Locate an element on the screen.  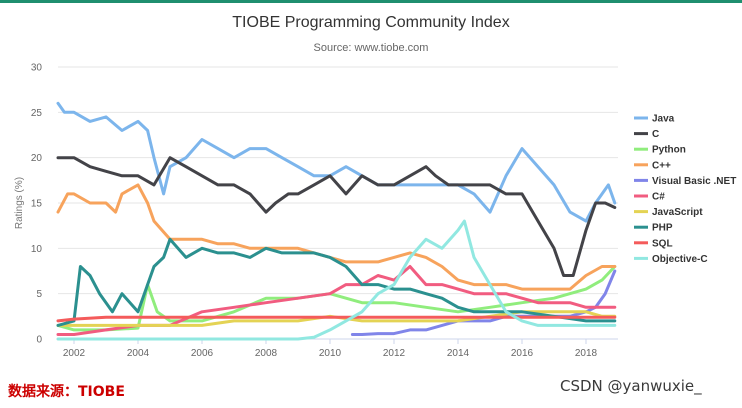
x-tick-label: 2014 is located at coordinates (458, 353).